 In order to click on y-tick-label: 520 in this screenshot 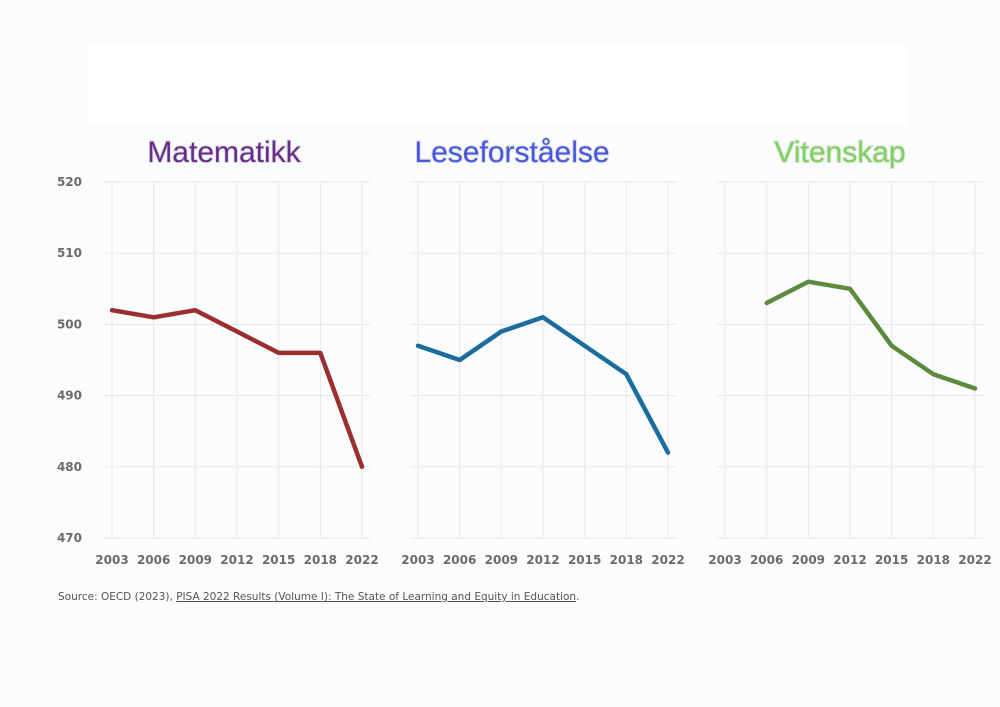, I will do `click(69, 182)`.